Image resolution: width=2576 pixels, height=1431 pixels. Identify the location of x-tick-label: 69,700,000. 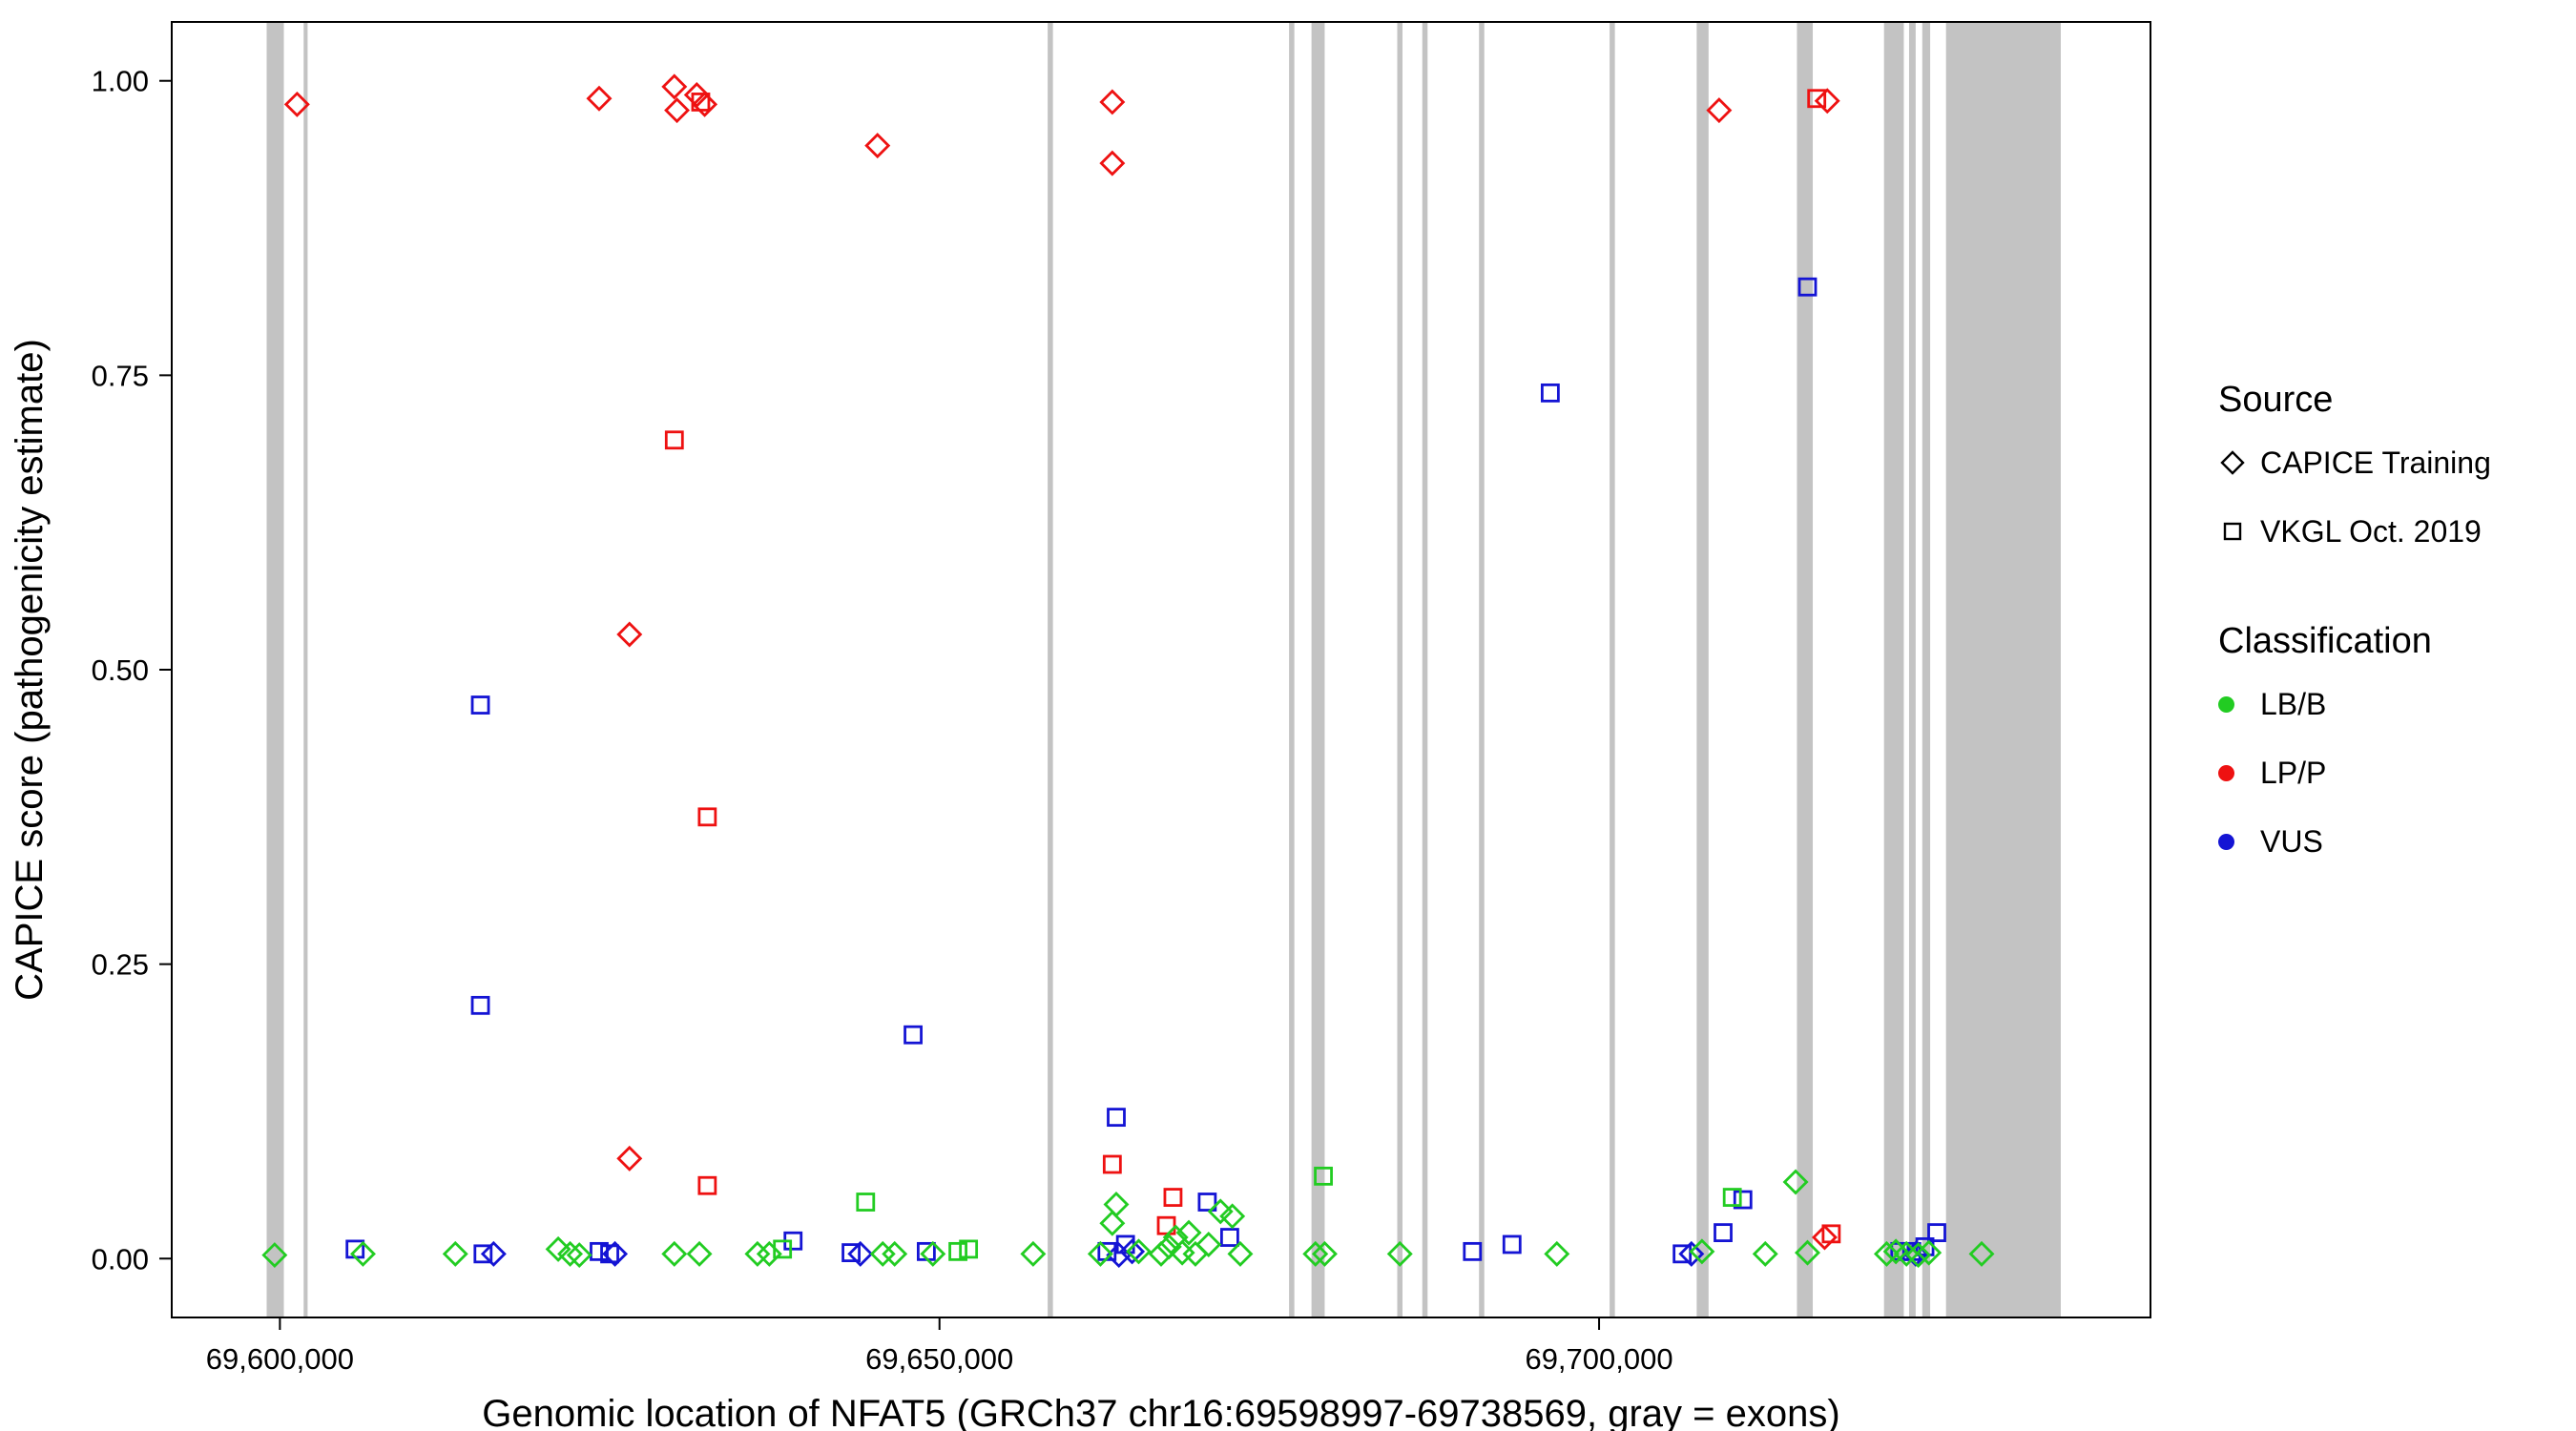
(1598, 1359).